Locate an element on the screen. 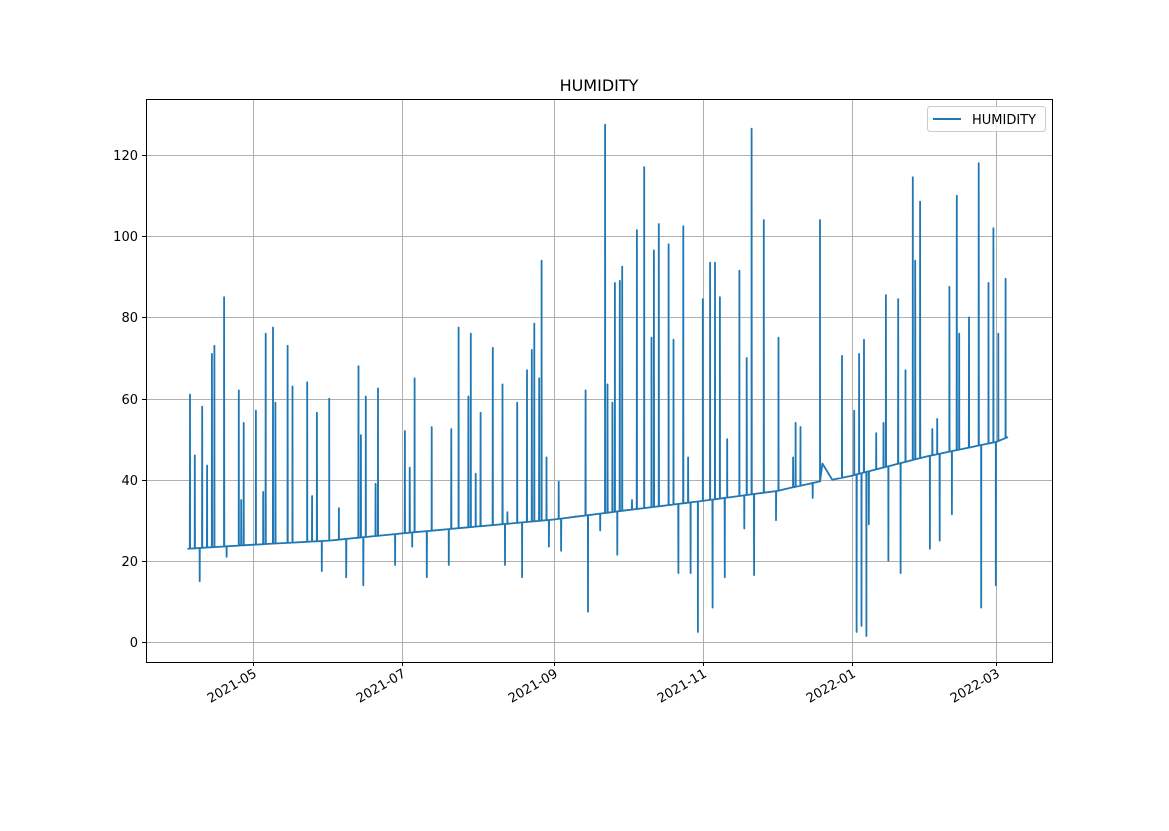 The height and width of the screenshot is (831, 1169). y-tick-label: 100 is located at coordinates (125, 237).